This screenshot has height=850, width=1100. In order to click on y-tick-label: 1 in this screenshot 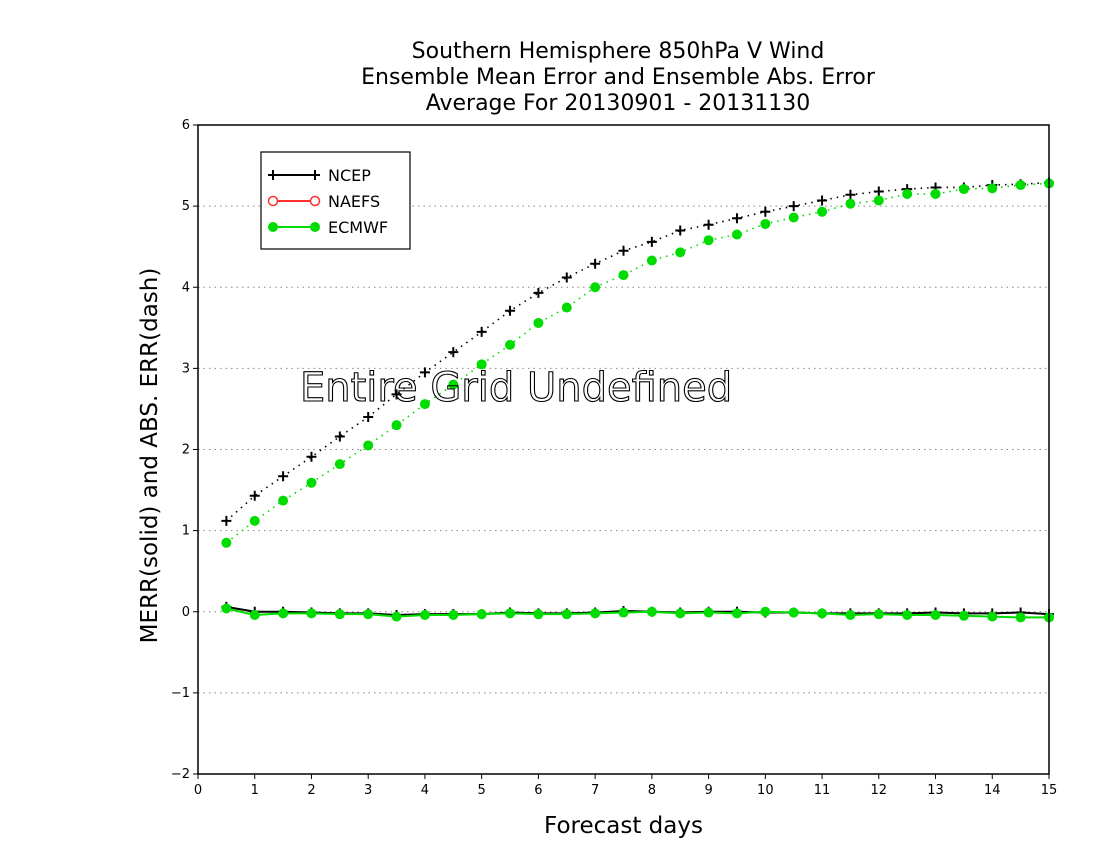, I will do `click(186, 531)`.